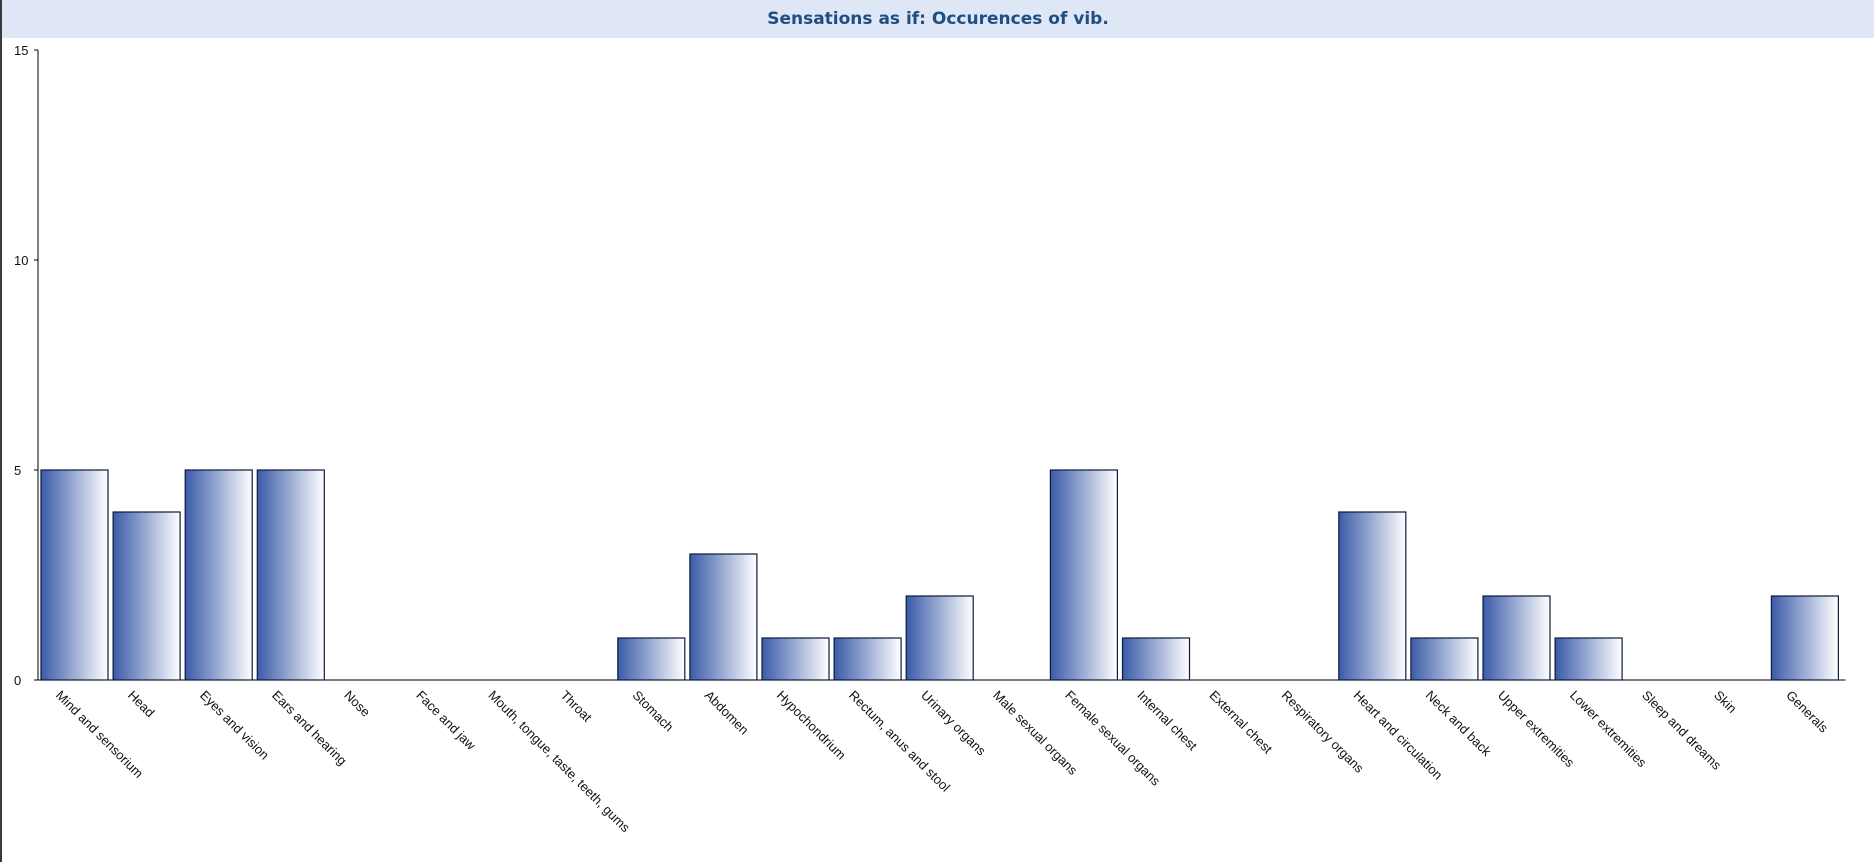 This screenshot has height=862, width=1874. What do you see at coordinates (576, 706) in the screenshot?
I see `x-category-label: Throat` at bounding box center [576, 706].